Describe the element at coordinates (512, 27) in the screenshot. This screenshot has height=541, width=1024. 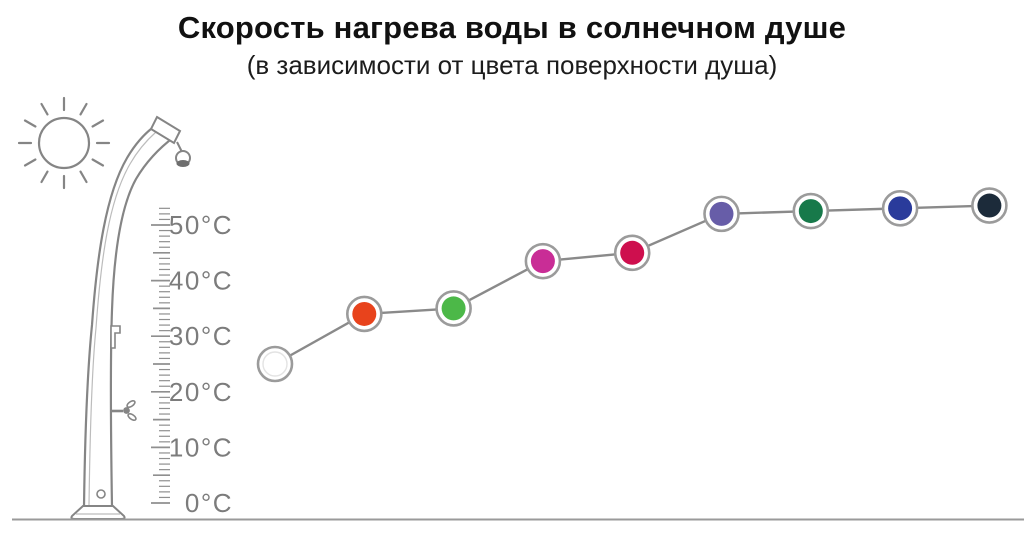
I see `chart-title: Скорость нагрева воды в солнечном душе` at that location.